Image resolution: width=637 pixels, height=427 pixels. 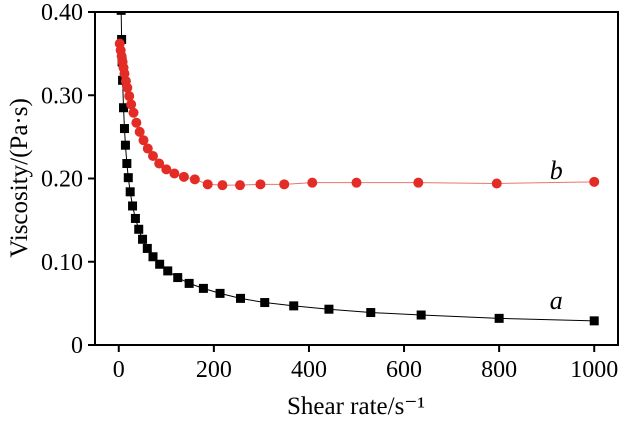 What do you see at coordinates (62, 13) in the screenshot?
I see `y-tick-label: 0.40` at bounding box center [62, 13].